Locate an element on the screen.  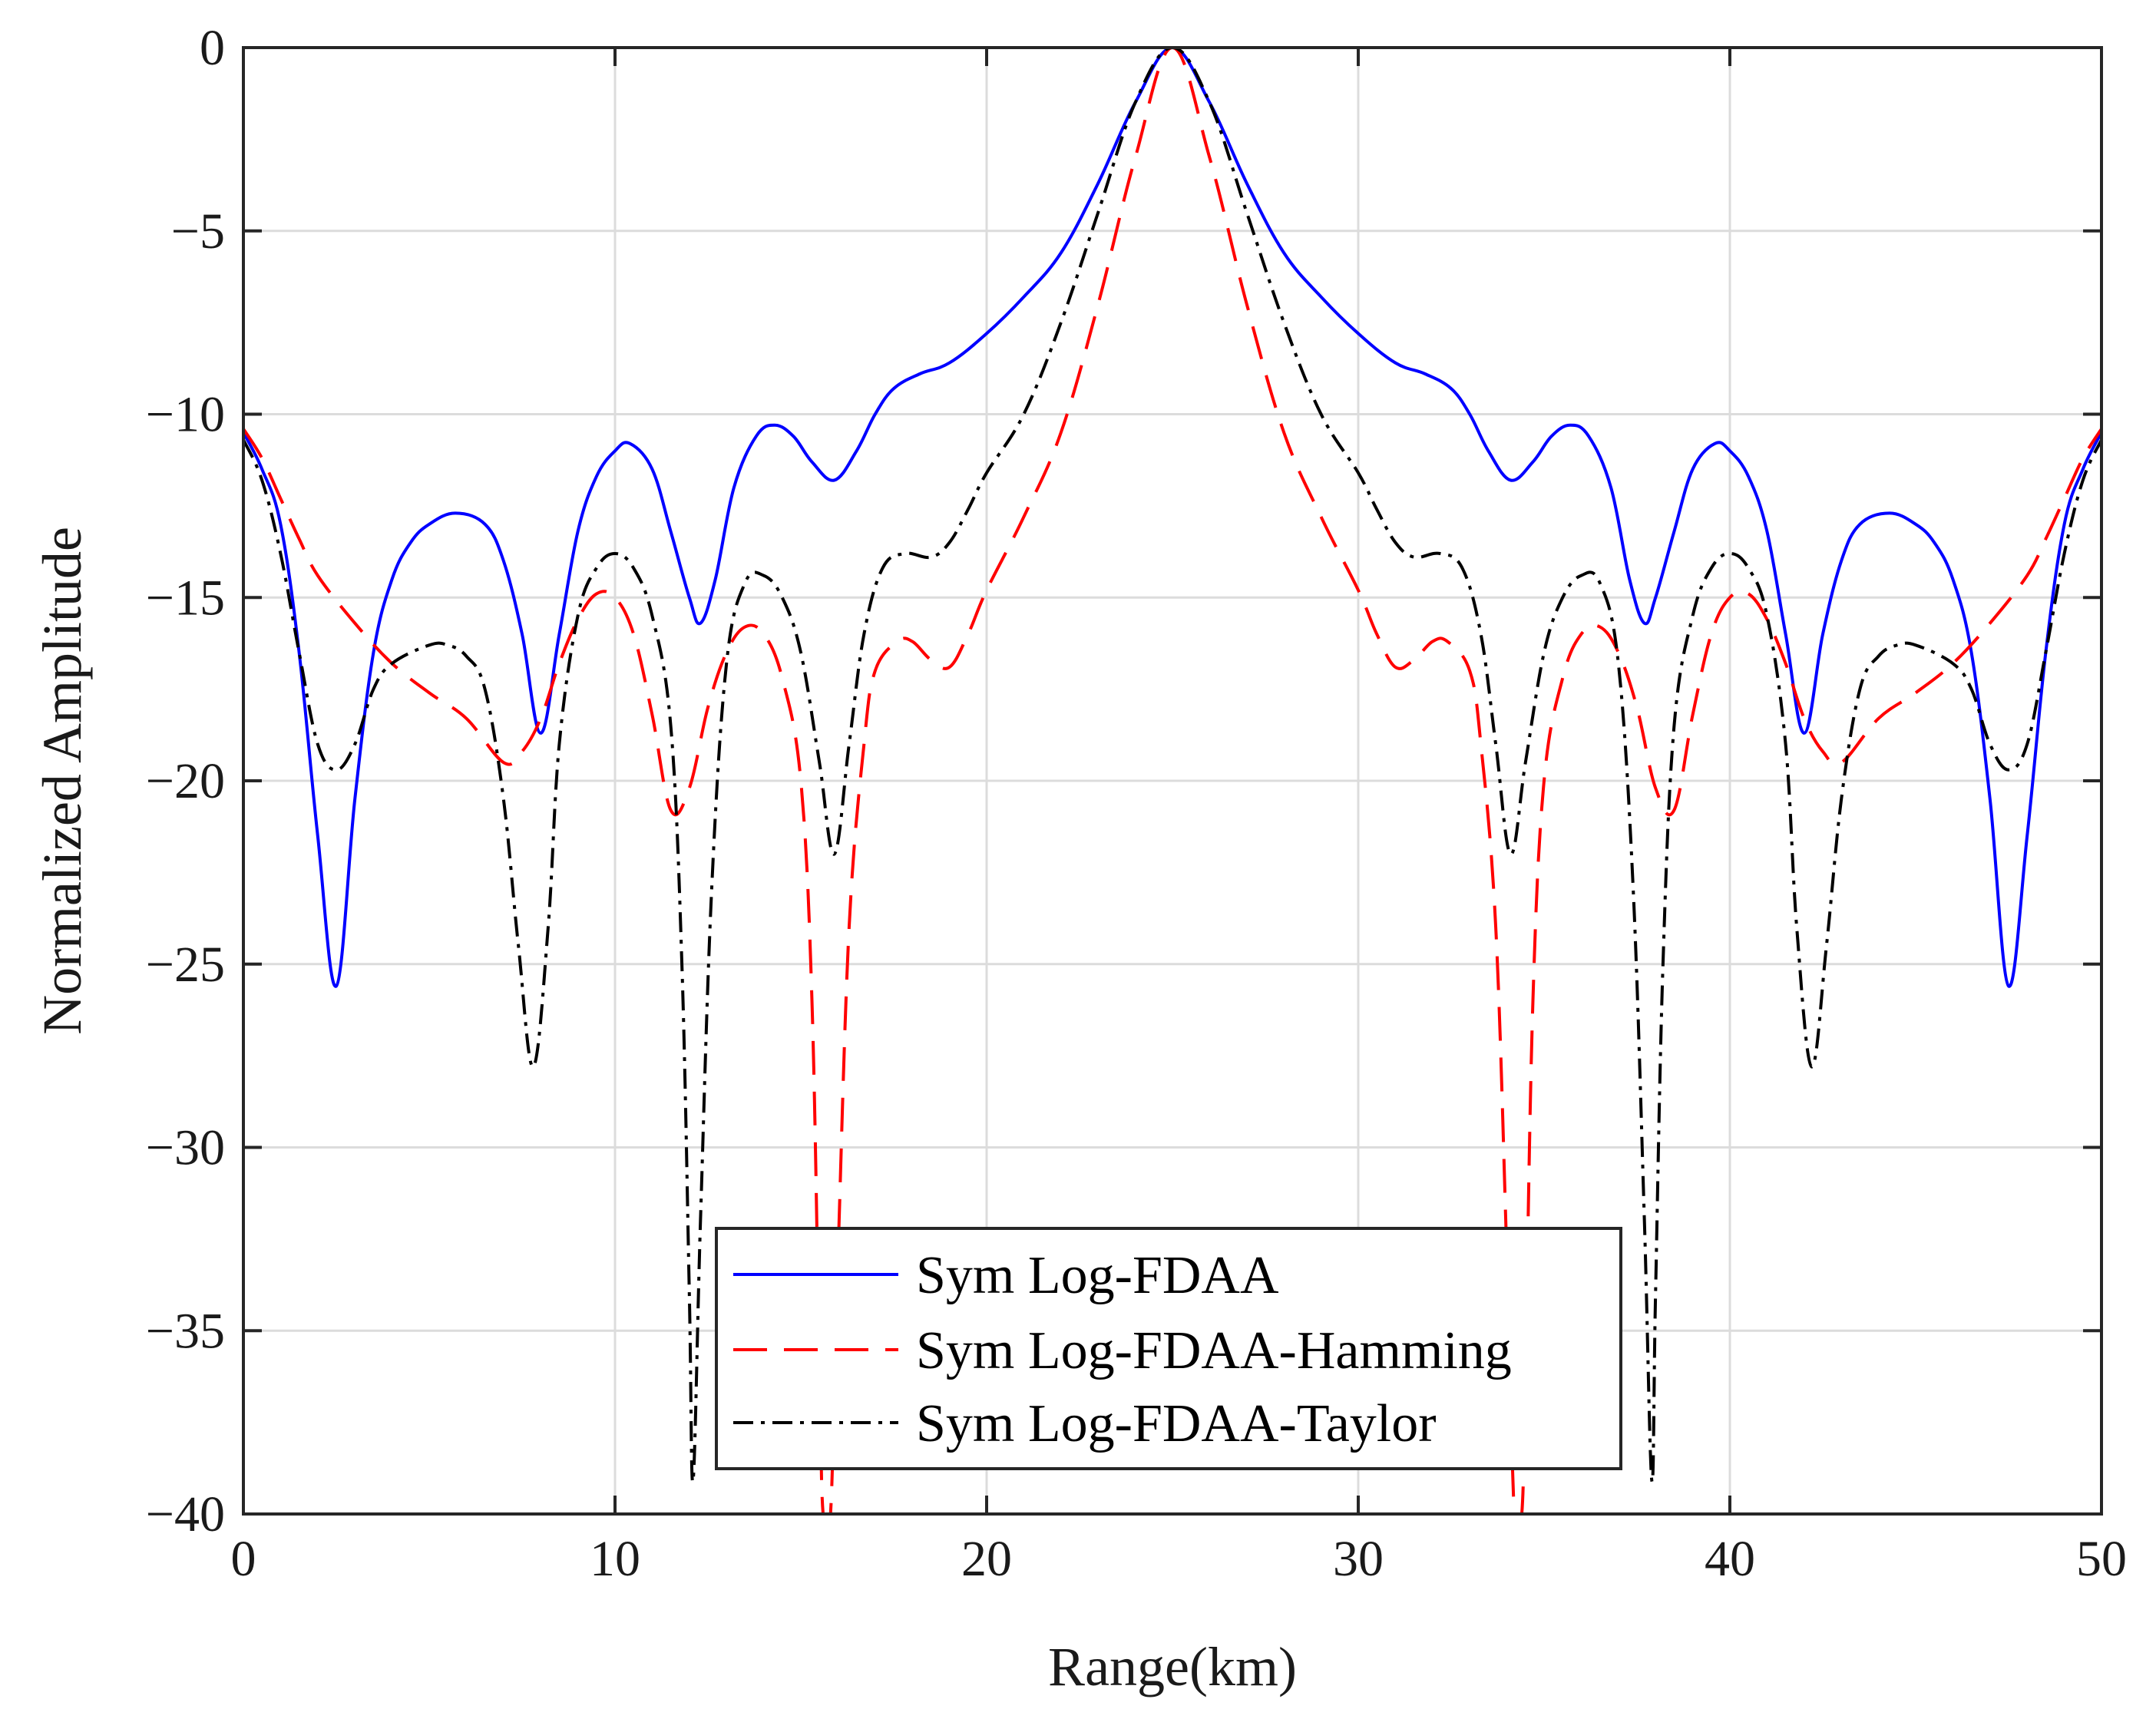
y-tick-label: −30 is located at coordinates (185, 1148).